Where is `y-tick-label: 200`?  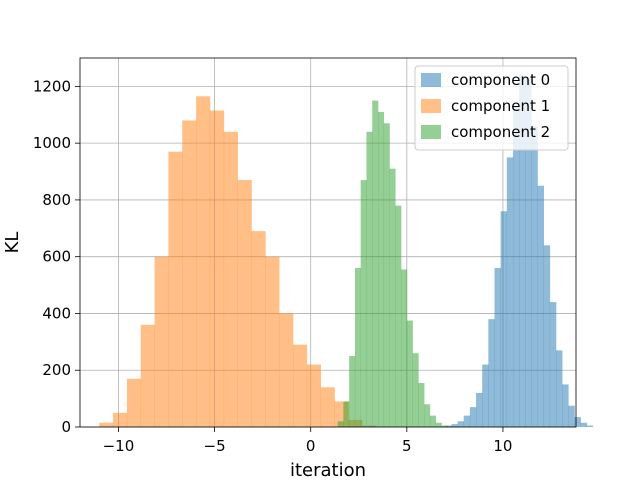 y-tick-label: 200 is located at coordinates (56, 370).